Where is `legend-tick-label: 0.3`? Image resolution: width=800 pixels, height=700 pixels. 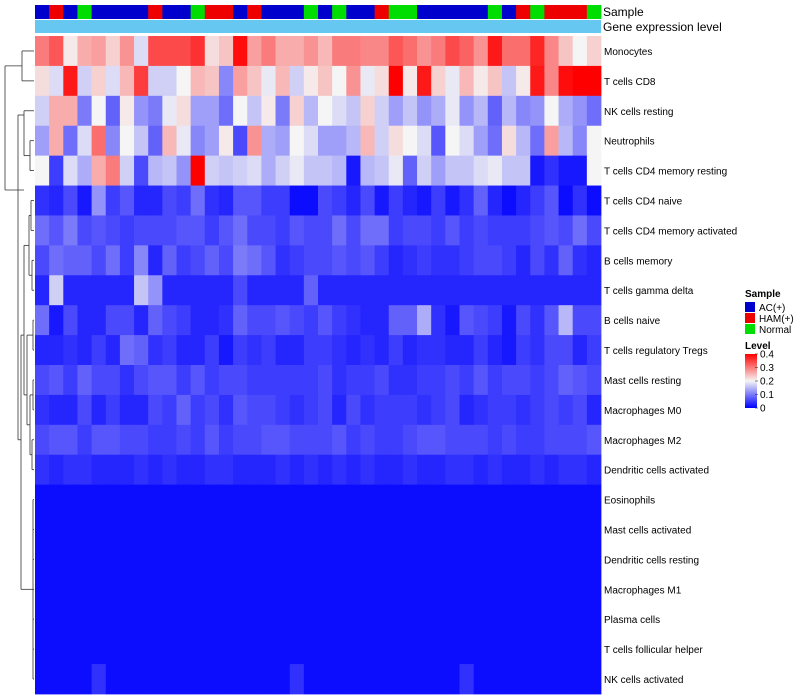 legend-tick-label: 0.3 is located at coordinates (767, 368).